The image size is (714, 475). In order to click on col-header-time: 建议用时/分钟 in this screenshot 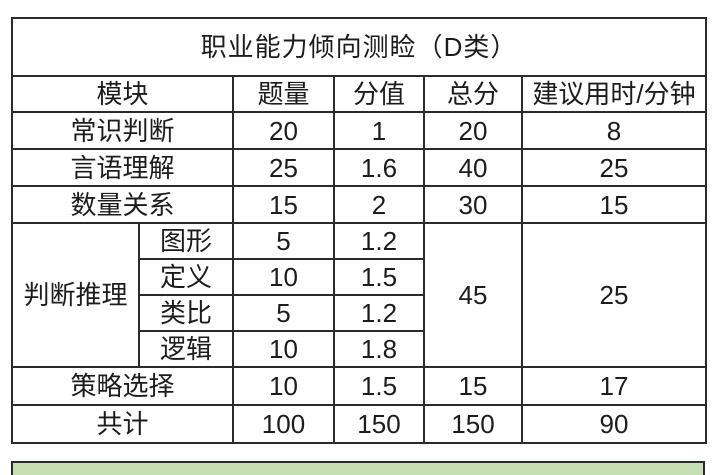, I will do `click(614, 94)`.